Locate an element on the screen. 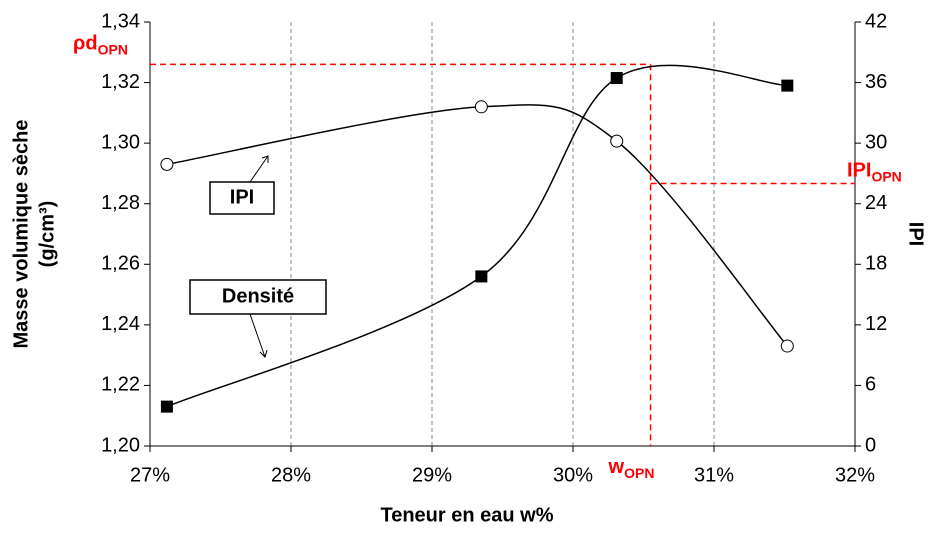 This screenshot has width=935, height=536. density-callout-label: Densité is located at coordinates (258, 296).